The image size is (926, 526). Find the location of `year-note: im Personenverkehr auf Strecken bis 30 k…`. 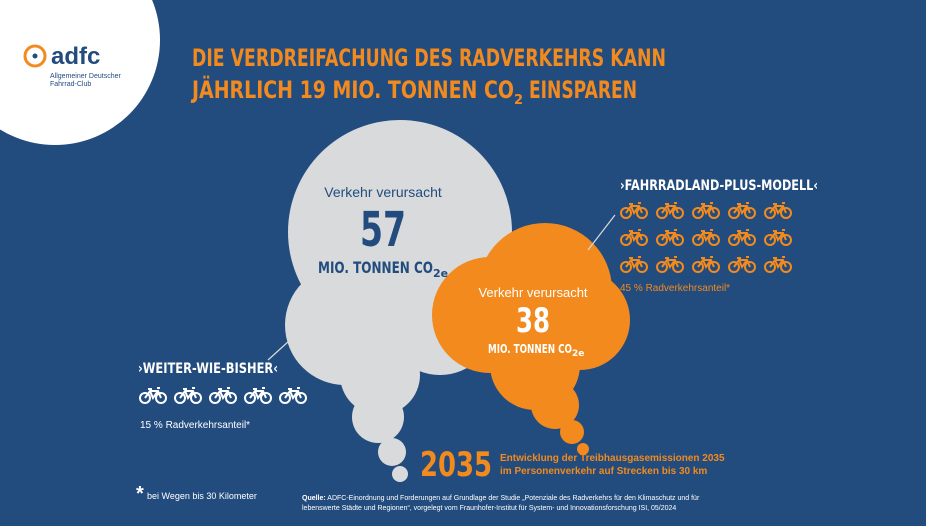

year-note: im Personenverkehr auf Strecken bis 30 k… is located at coordinates (603, 471).